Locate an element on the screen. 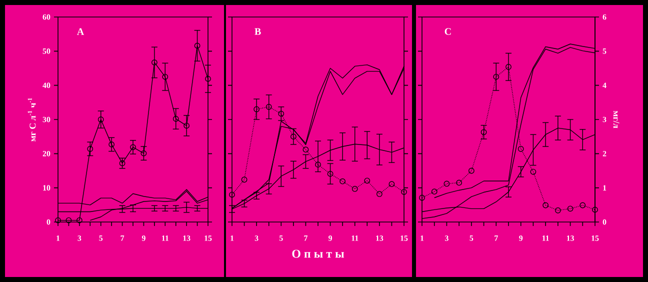  y2-axis-title: мг/л is located at coordinates (616, 119).